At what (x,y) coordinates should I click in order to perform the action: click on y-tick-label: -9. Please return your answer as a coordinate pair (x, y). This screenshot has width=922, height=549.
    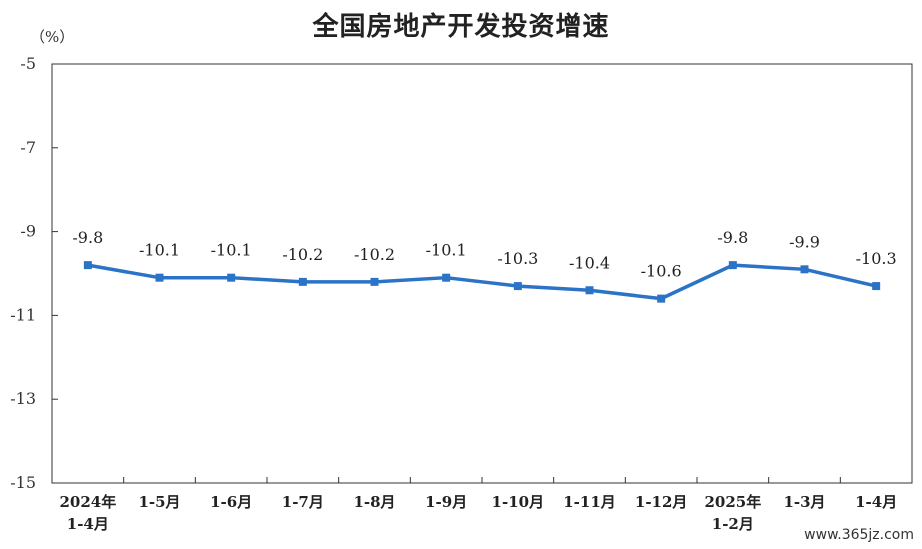
    Looking at the image, I should click on (28, 231).